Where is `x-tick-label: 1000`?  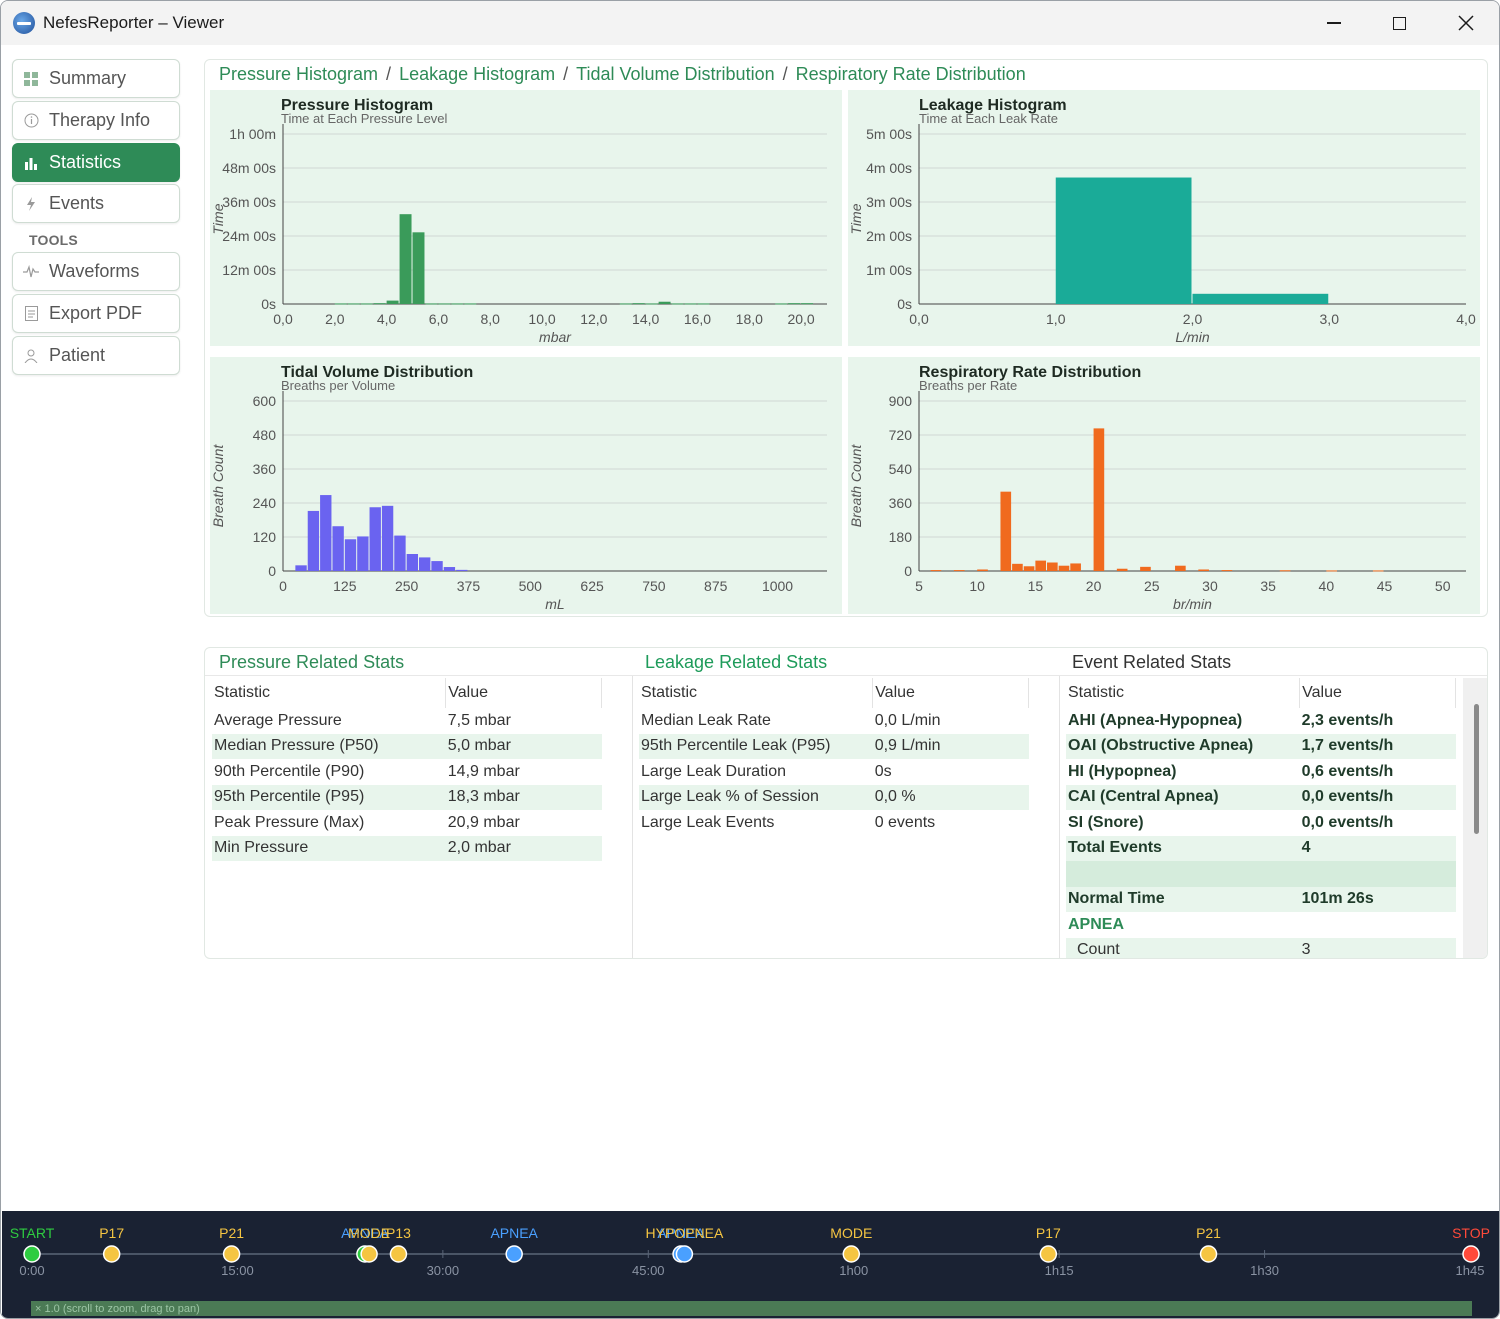
x-tick-label: 1000 is located at coordinates (777, 586).